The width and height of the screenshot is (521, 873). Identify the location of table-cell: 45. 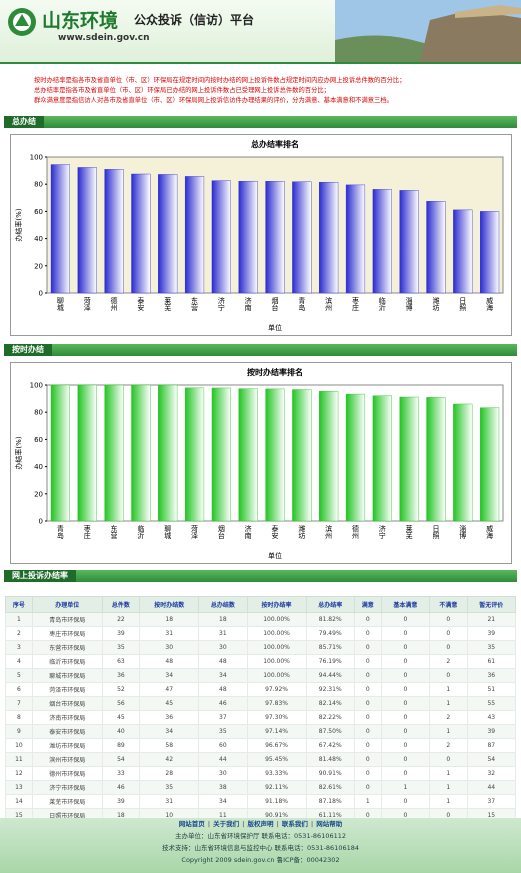
(121, 717).